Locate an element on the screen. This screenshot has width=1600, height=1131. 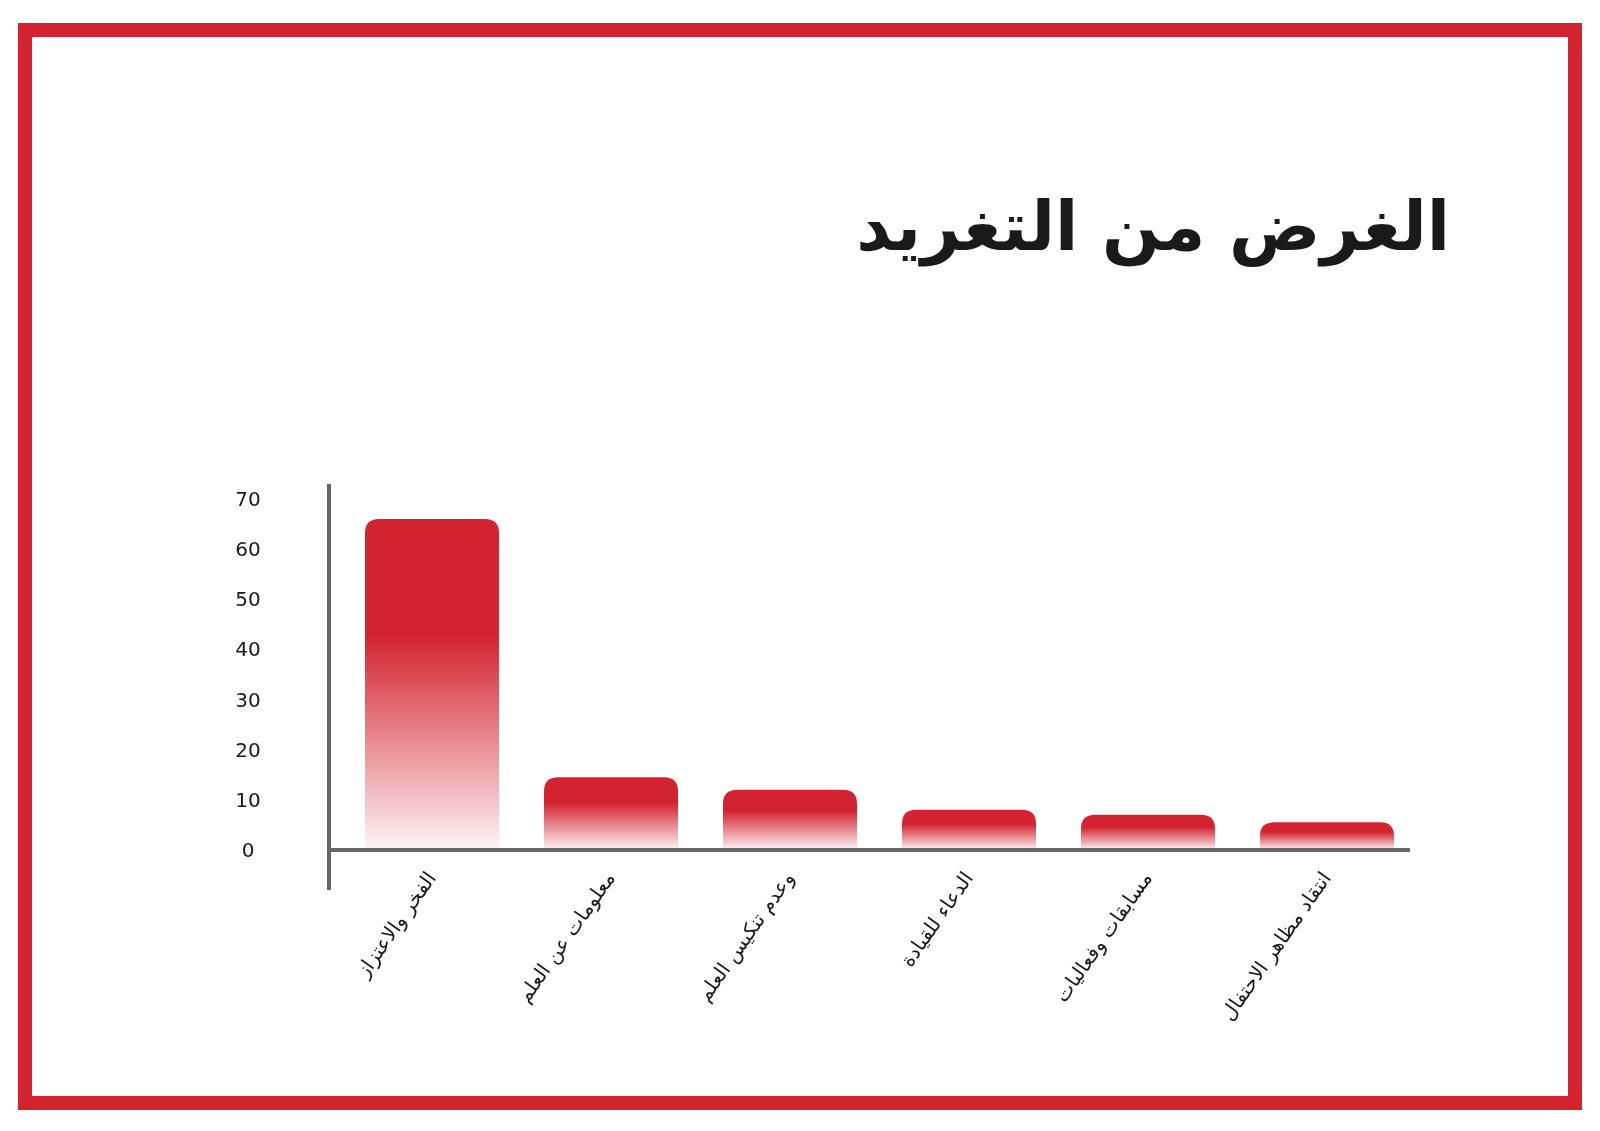
x-tick-label: انتقاد مظاهر الاحتفال is located at coordinates (1276, 946).